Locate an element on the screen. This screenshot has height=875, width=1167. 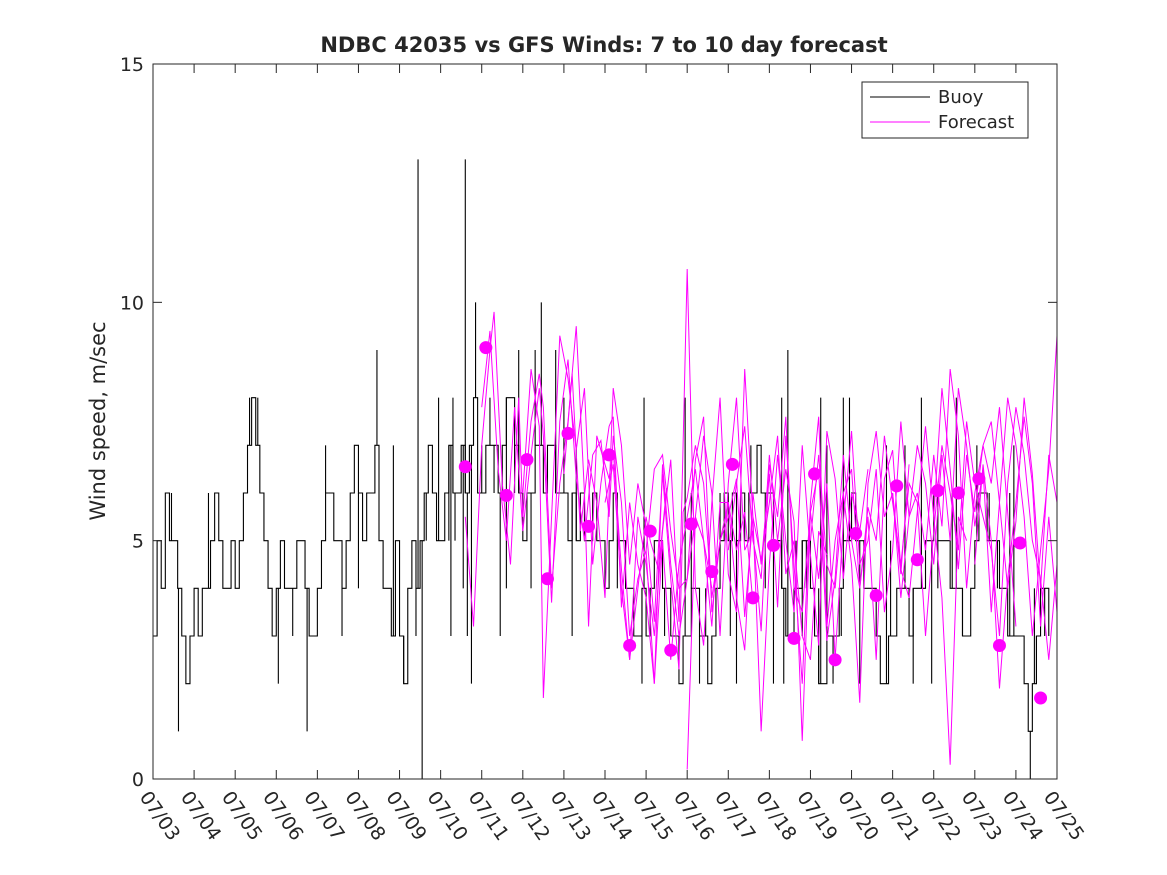
x-tick-label: 07/25 is located at coordinates (1063, 815).